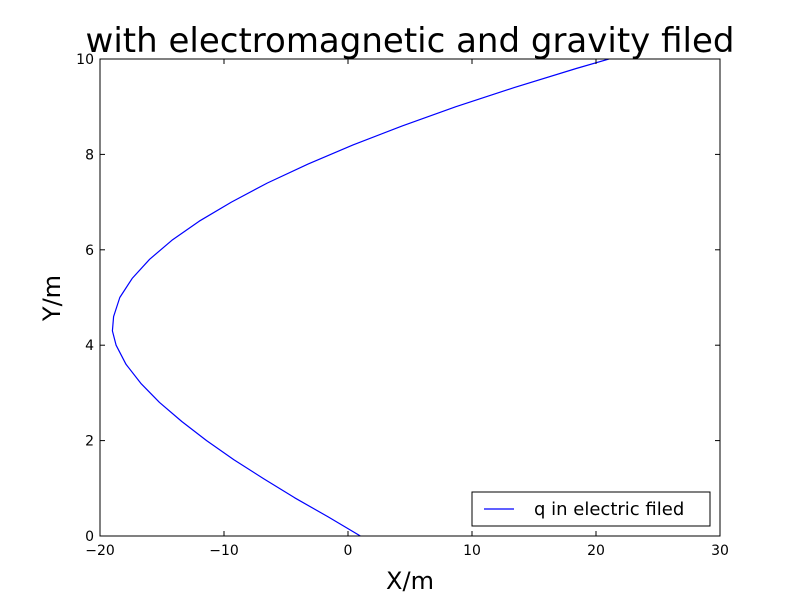 The image size is (800, 596). Describe the element at coordinates (89, 537) in the screenshot. I see `y-tick-label: 0` at that location.